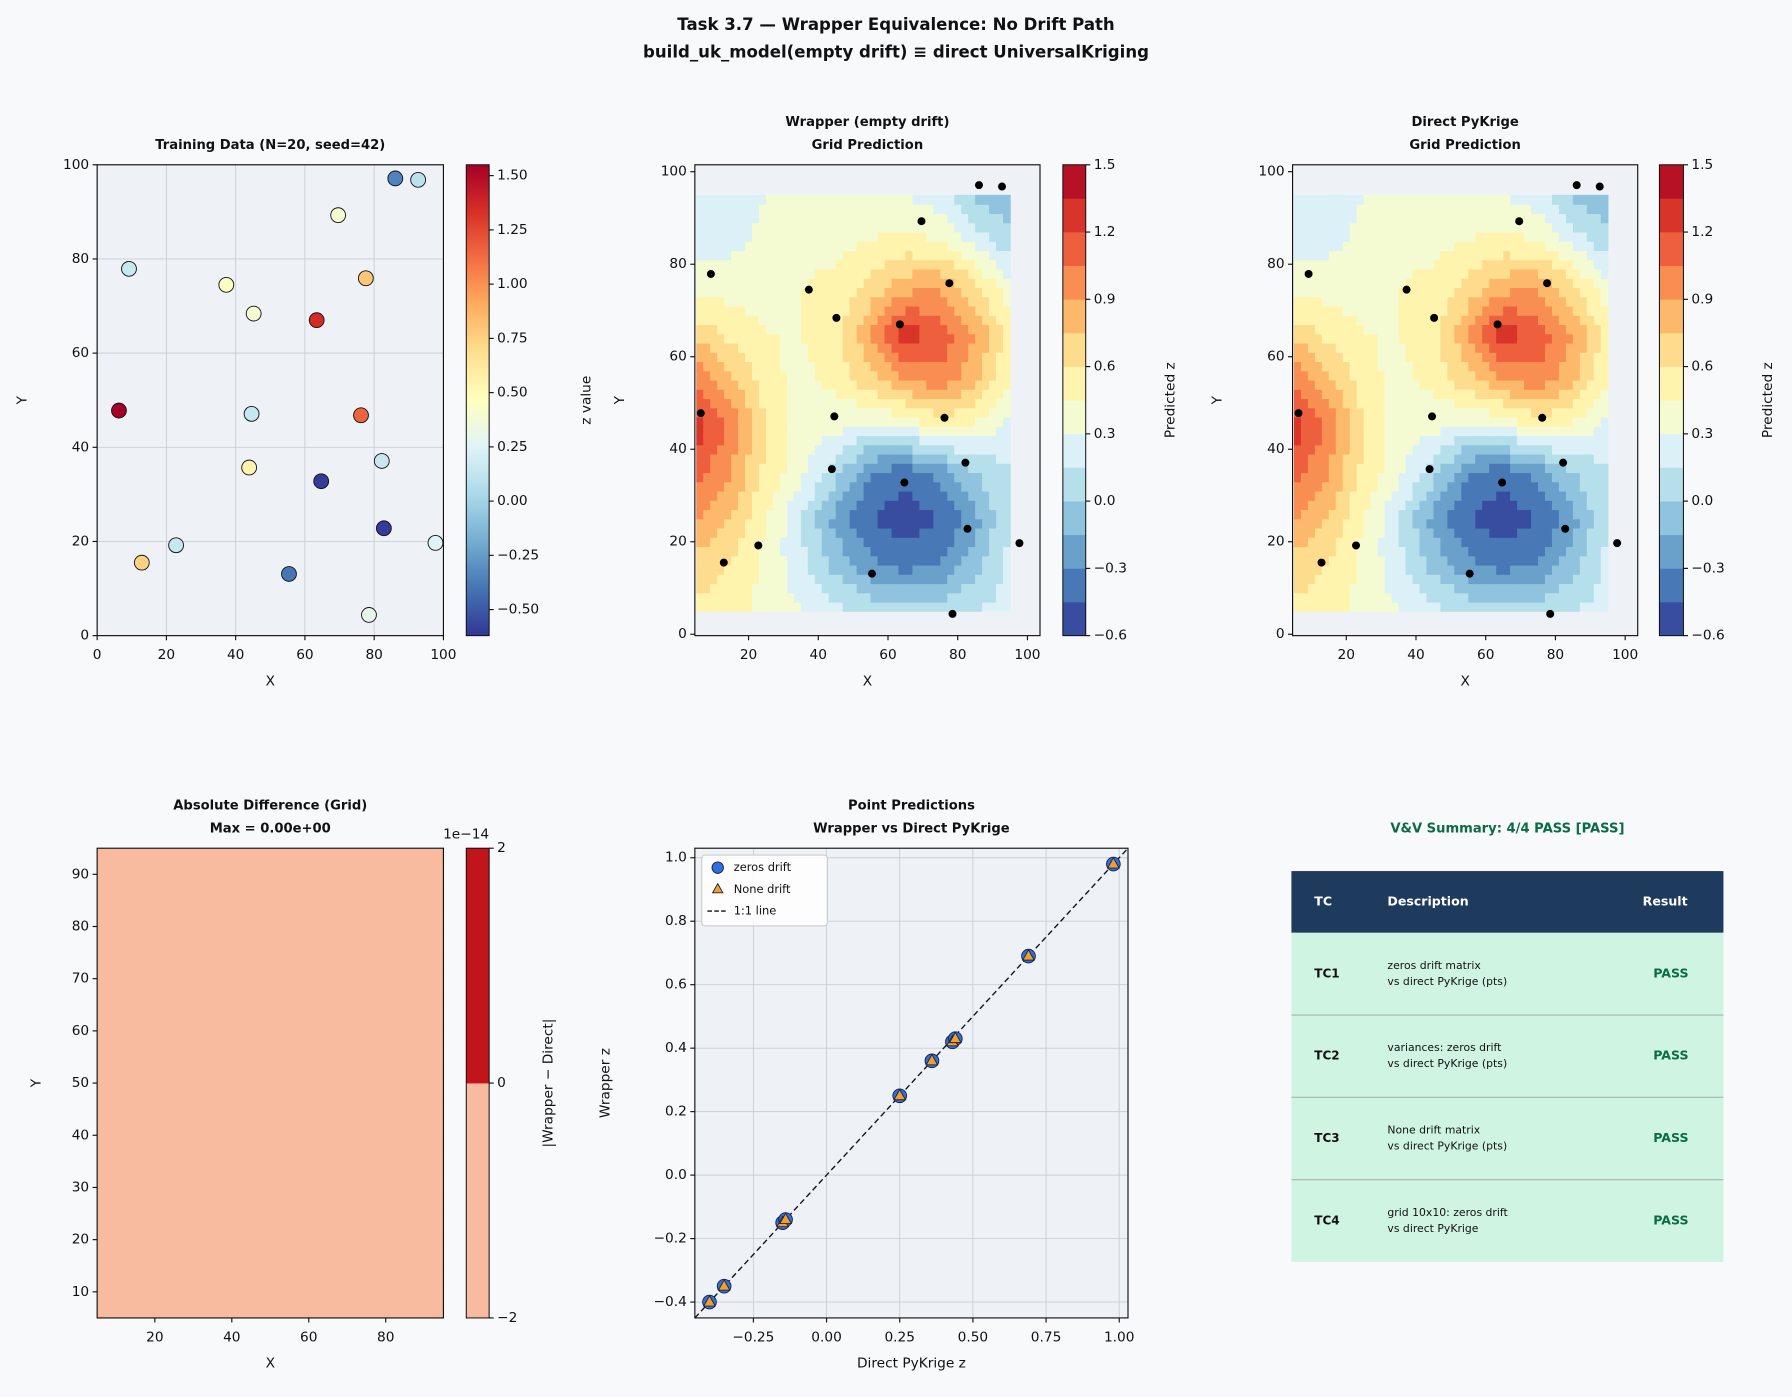  I want to click on training-point, so click(904, 482).